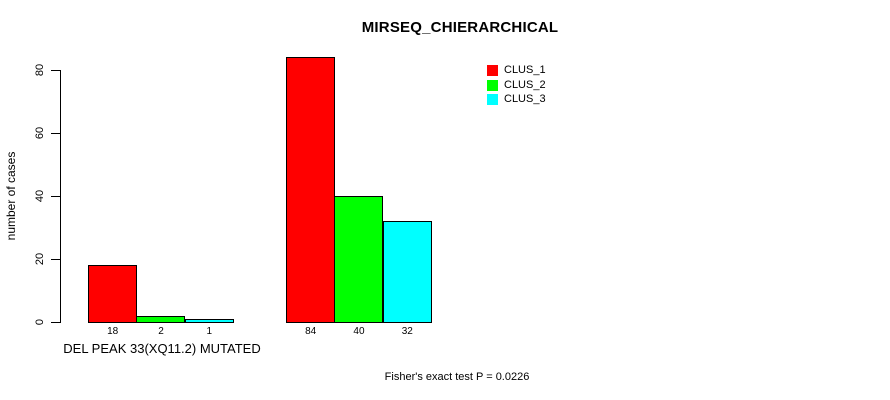  Describe the element at coordinates (209, 321) in the screenshot. I see `bar-clus_3-group1` at that location.